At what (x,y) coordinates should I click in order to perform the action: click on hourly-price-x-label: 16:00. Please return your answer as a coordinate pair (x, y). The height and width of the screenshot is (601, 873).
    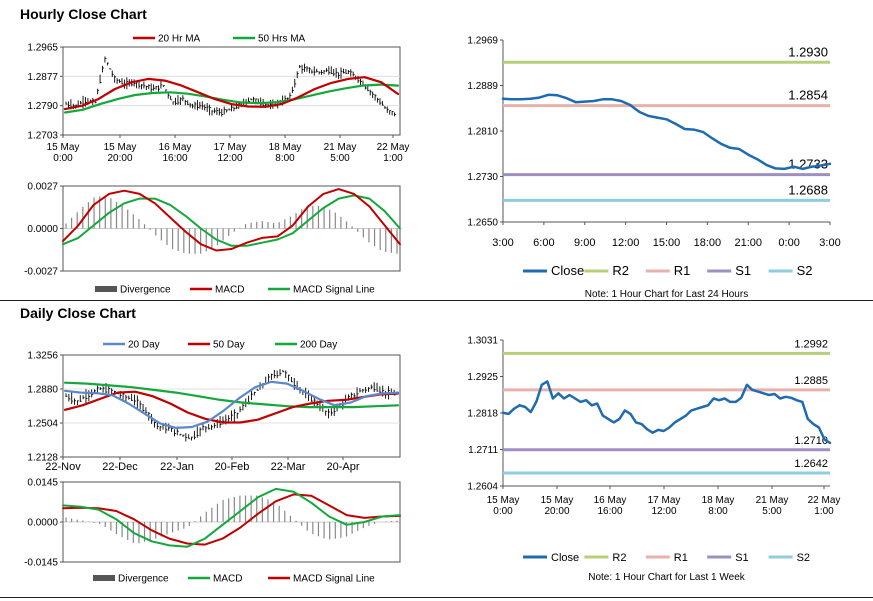
    Looking at the image, I should click on (174, 158).